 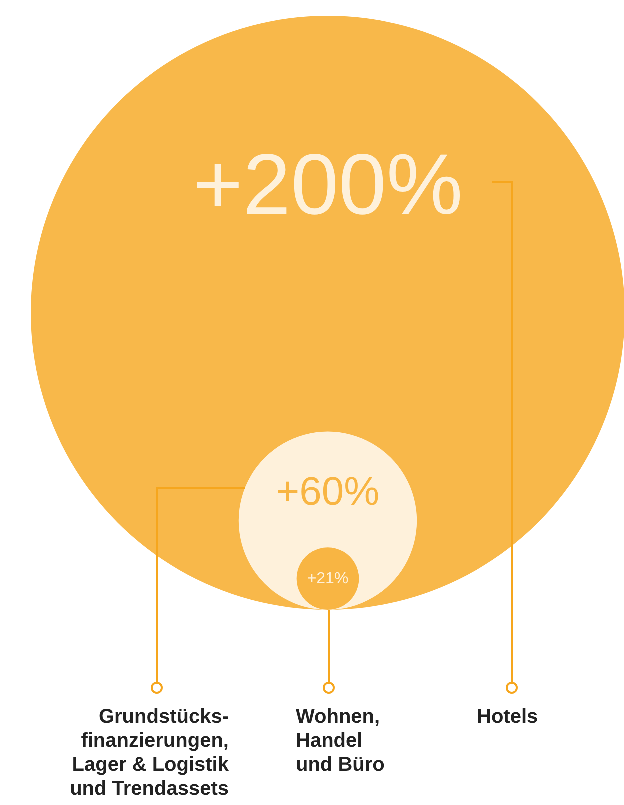 What do you see at coordinates (328, 492) in the screenshot?
I see `data-label: +60%` at bounding box center [328, 492].